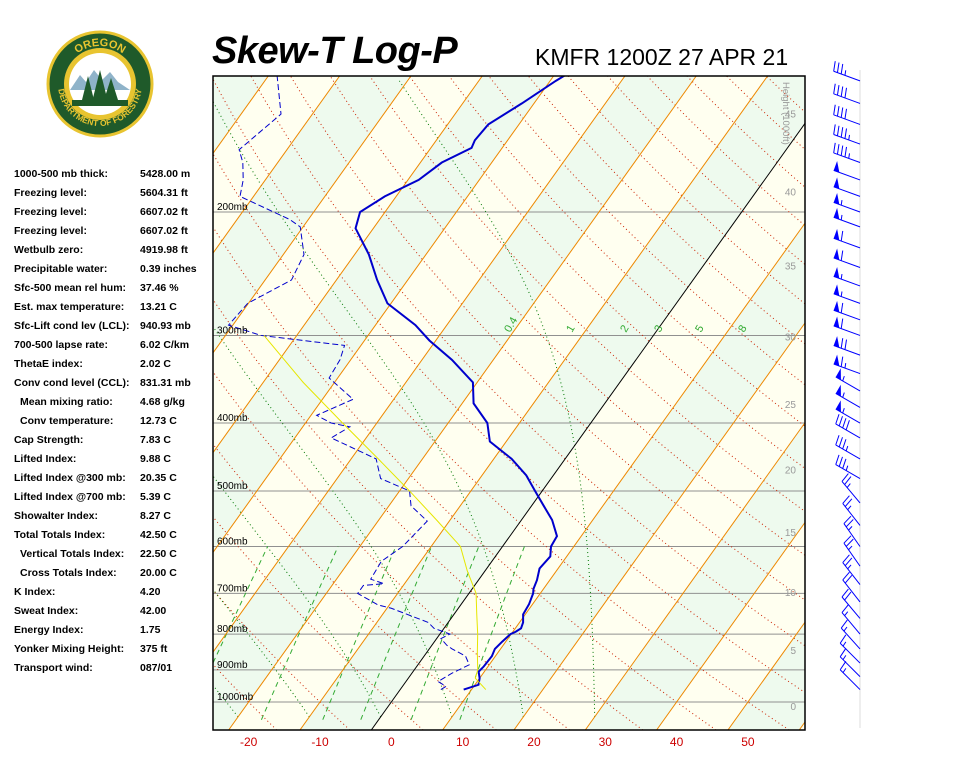 The height and width of the screenshot is (768, 960). What do you see at coordinates (114, 538) in the screenshot?
I see `stat-row: Total Totals Index: 42.50 C` at bounding box center [114, 538].